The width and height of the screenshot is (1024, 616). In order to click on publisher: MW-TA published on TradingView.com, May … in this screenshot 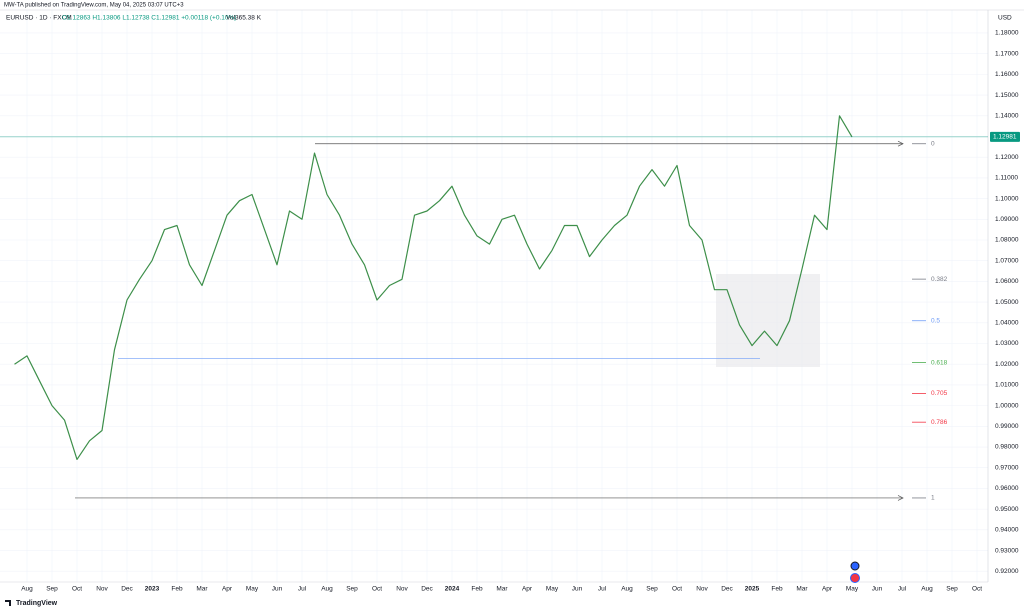, I will do `click(94, 6)`.